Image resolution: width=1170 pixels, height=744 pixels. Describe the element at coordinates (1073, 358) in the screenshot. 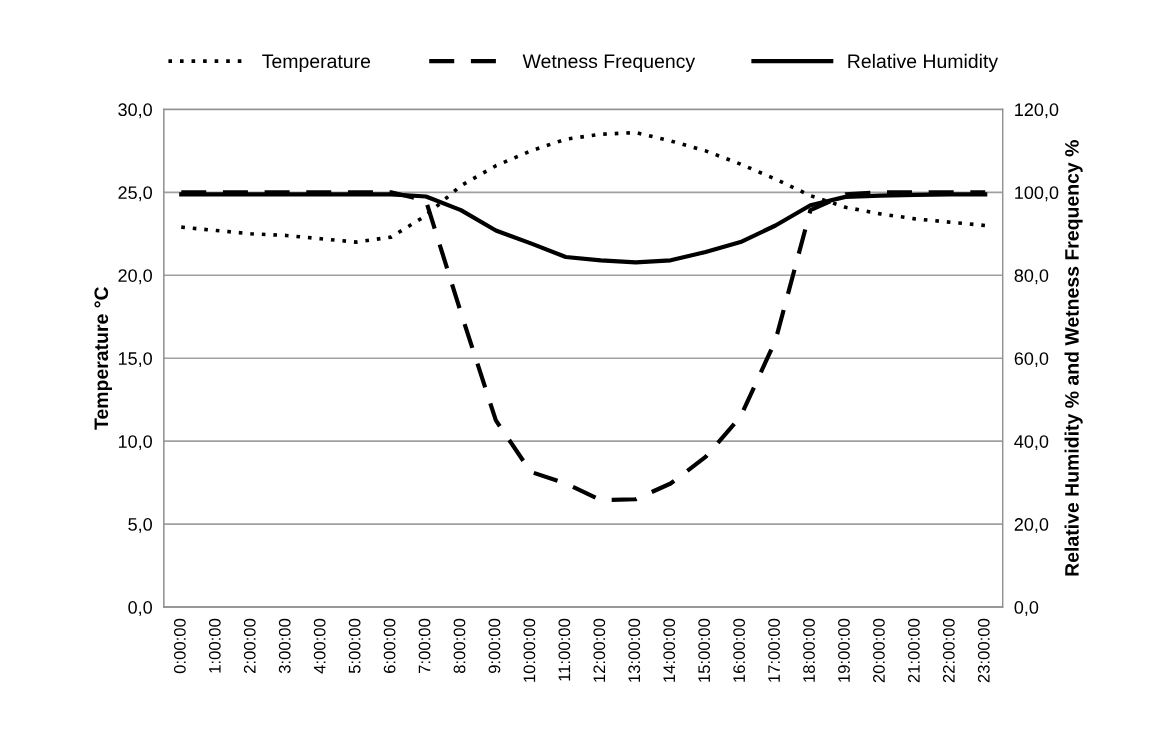

I see `y2-axis-title: Relative Humidity % and Wetness Frequency %` at that location.